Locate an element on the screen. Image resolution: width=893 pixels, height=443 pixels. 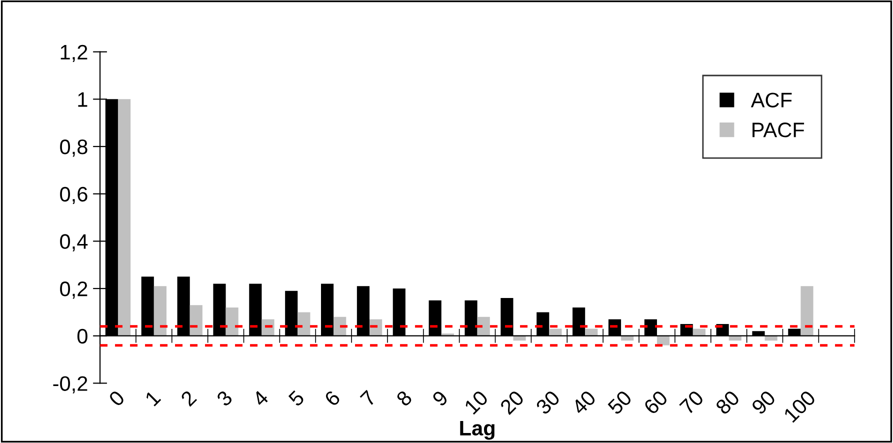
x-tick-label: 50 is located at coordinates (619, 403).